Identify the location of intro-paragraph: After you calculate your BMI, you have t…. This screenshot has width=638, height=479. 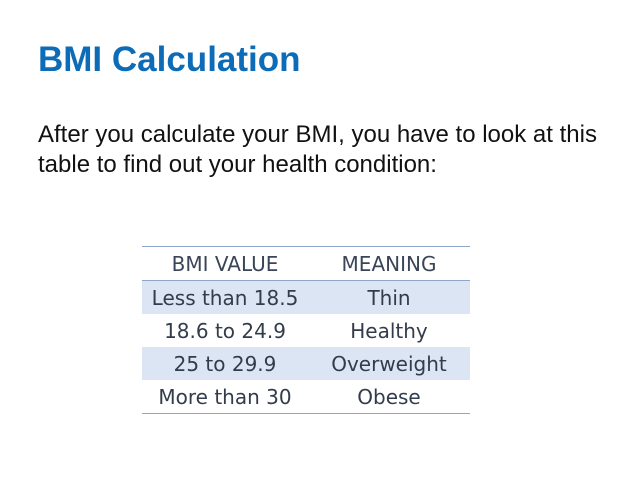
(317, 149).